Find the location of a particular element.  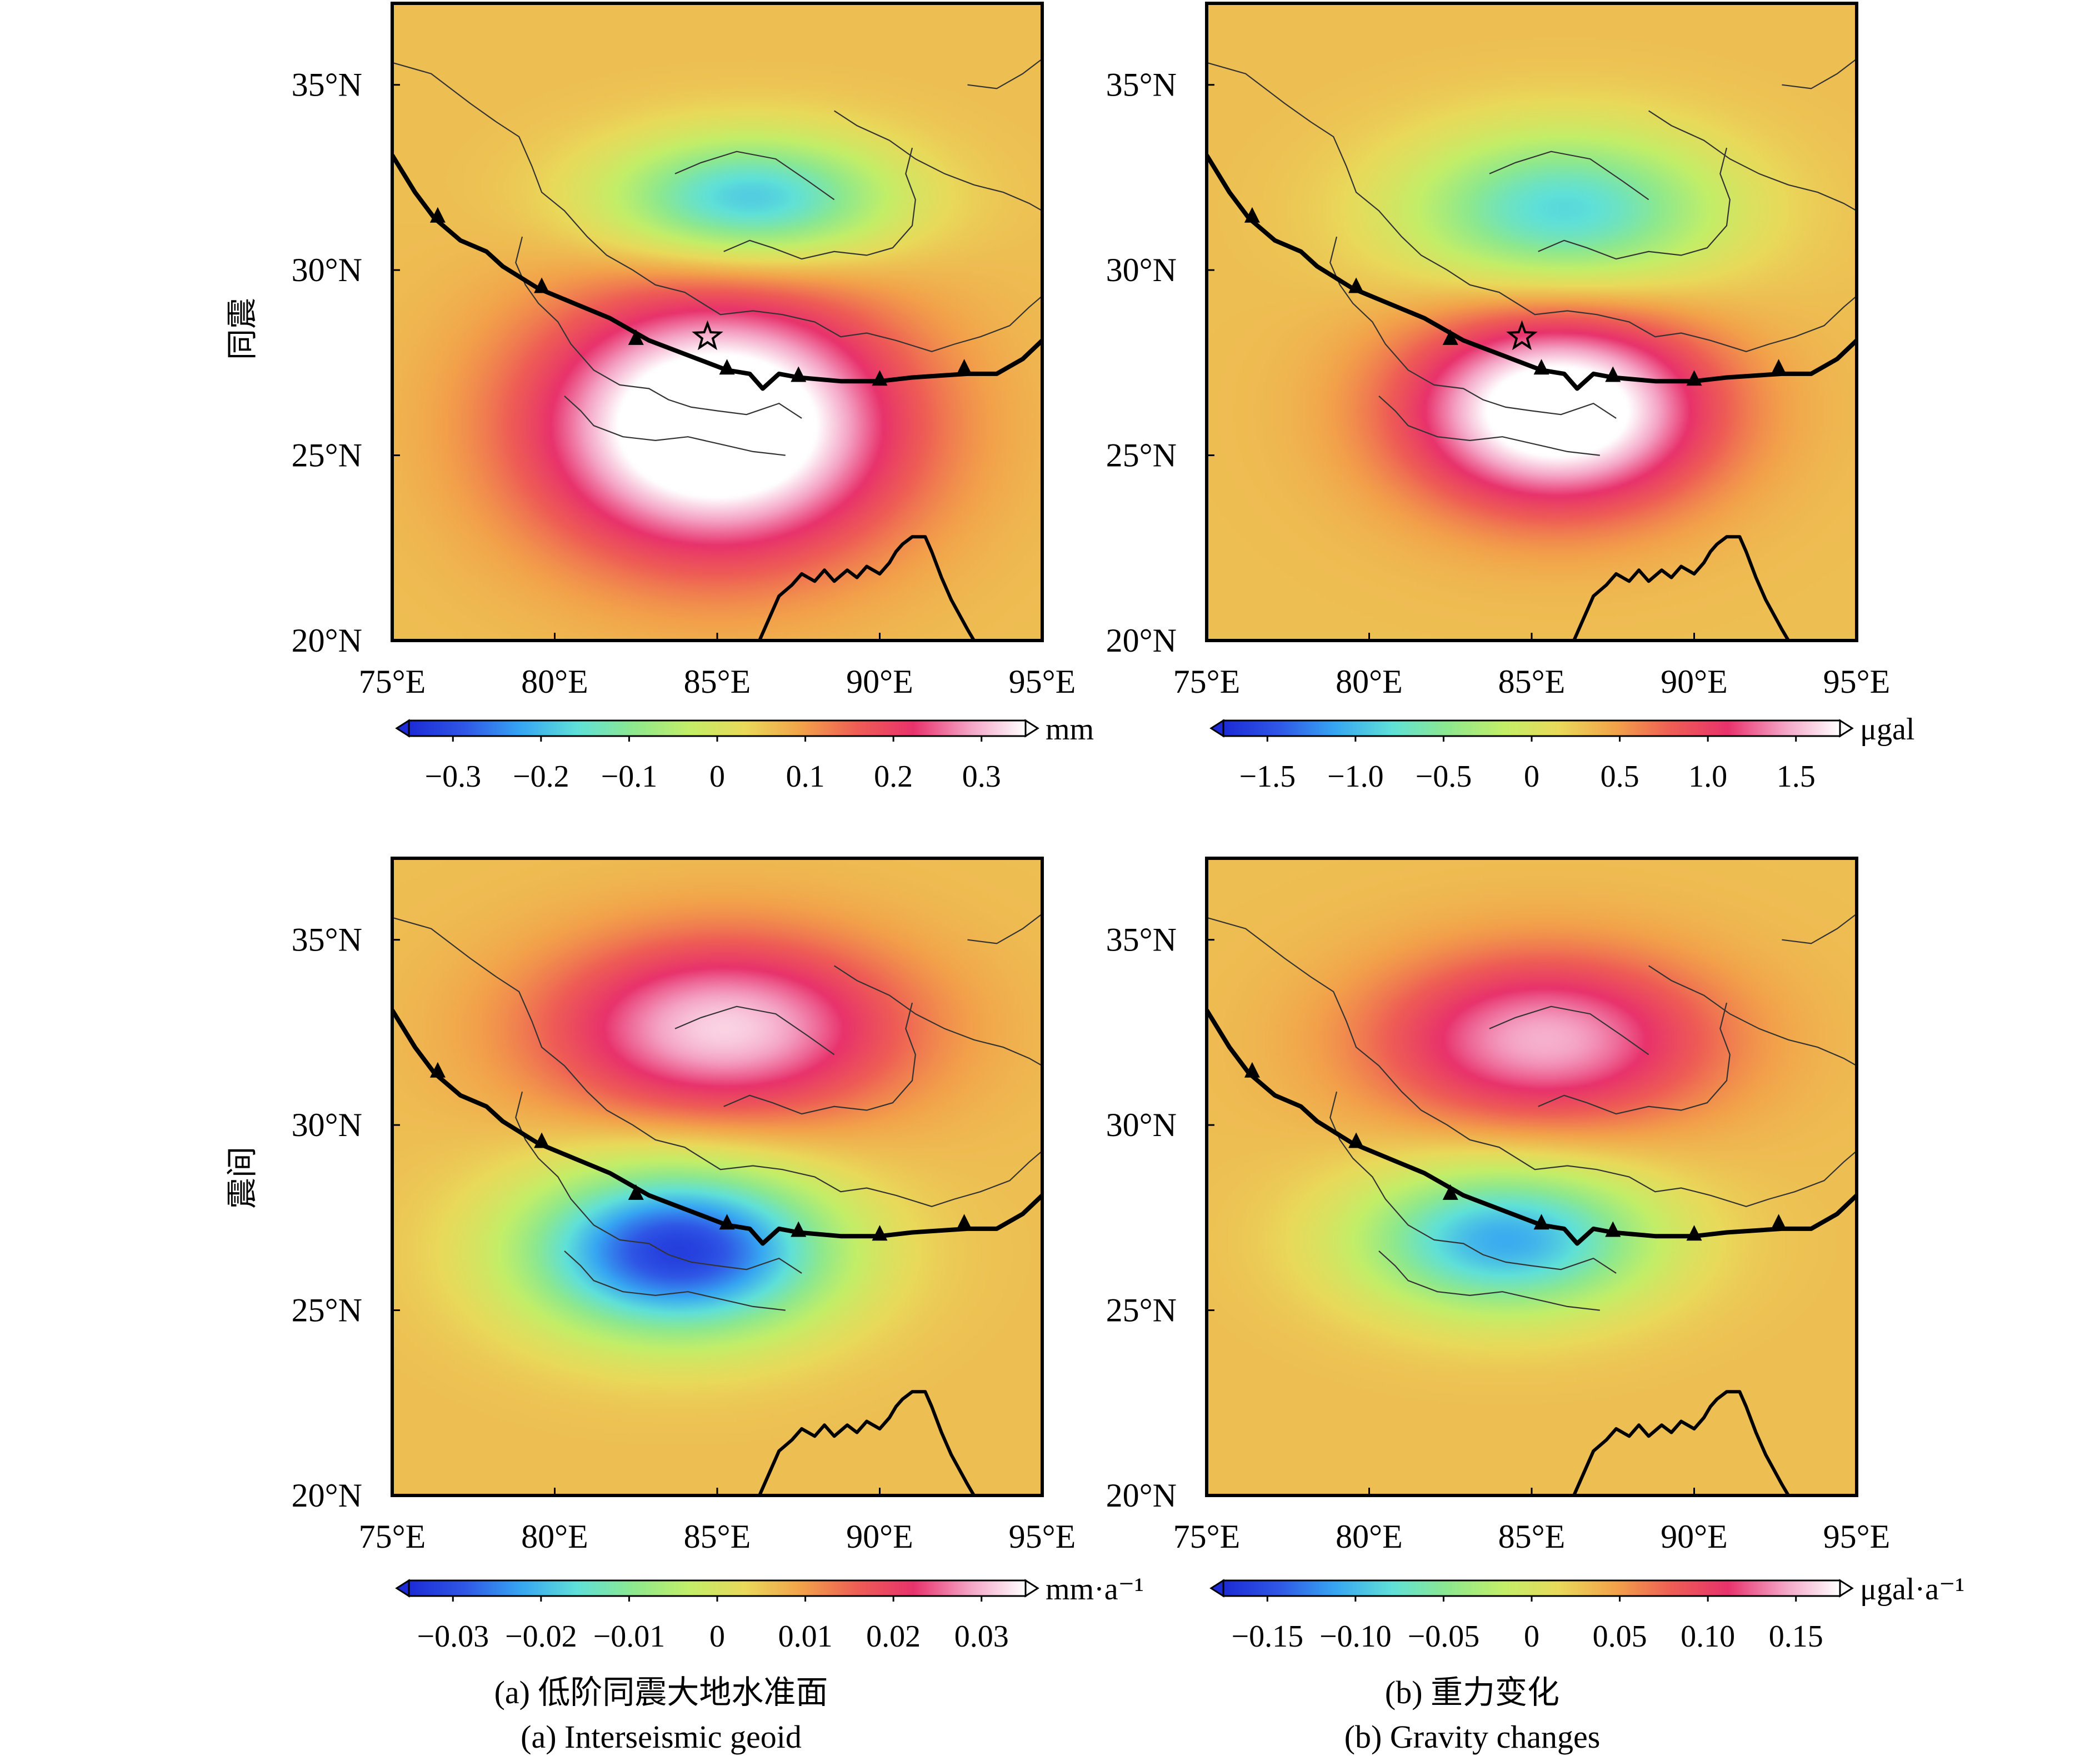

row-label-interseismic: 震间 is located at coordinates (243, 1178).